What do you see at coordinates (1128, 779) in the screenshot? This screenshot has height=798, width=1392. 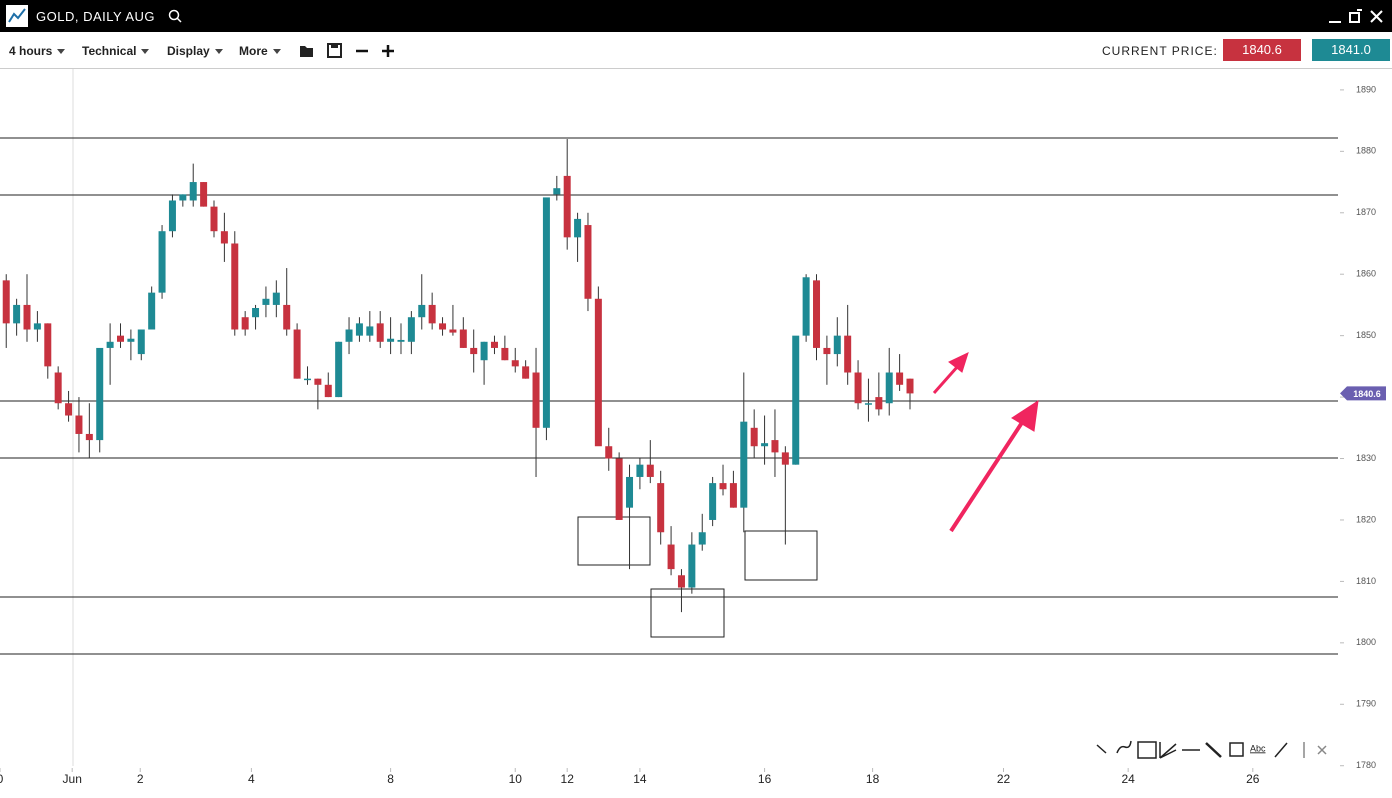 I see `x-tick-label: 24` at bounding box center [1128, 779].